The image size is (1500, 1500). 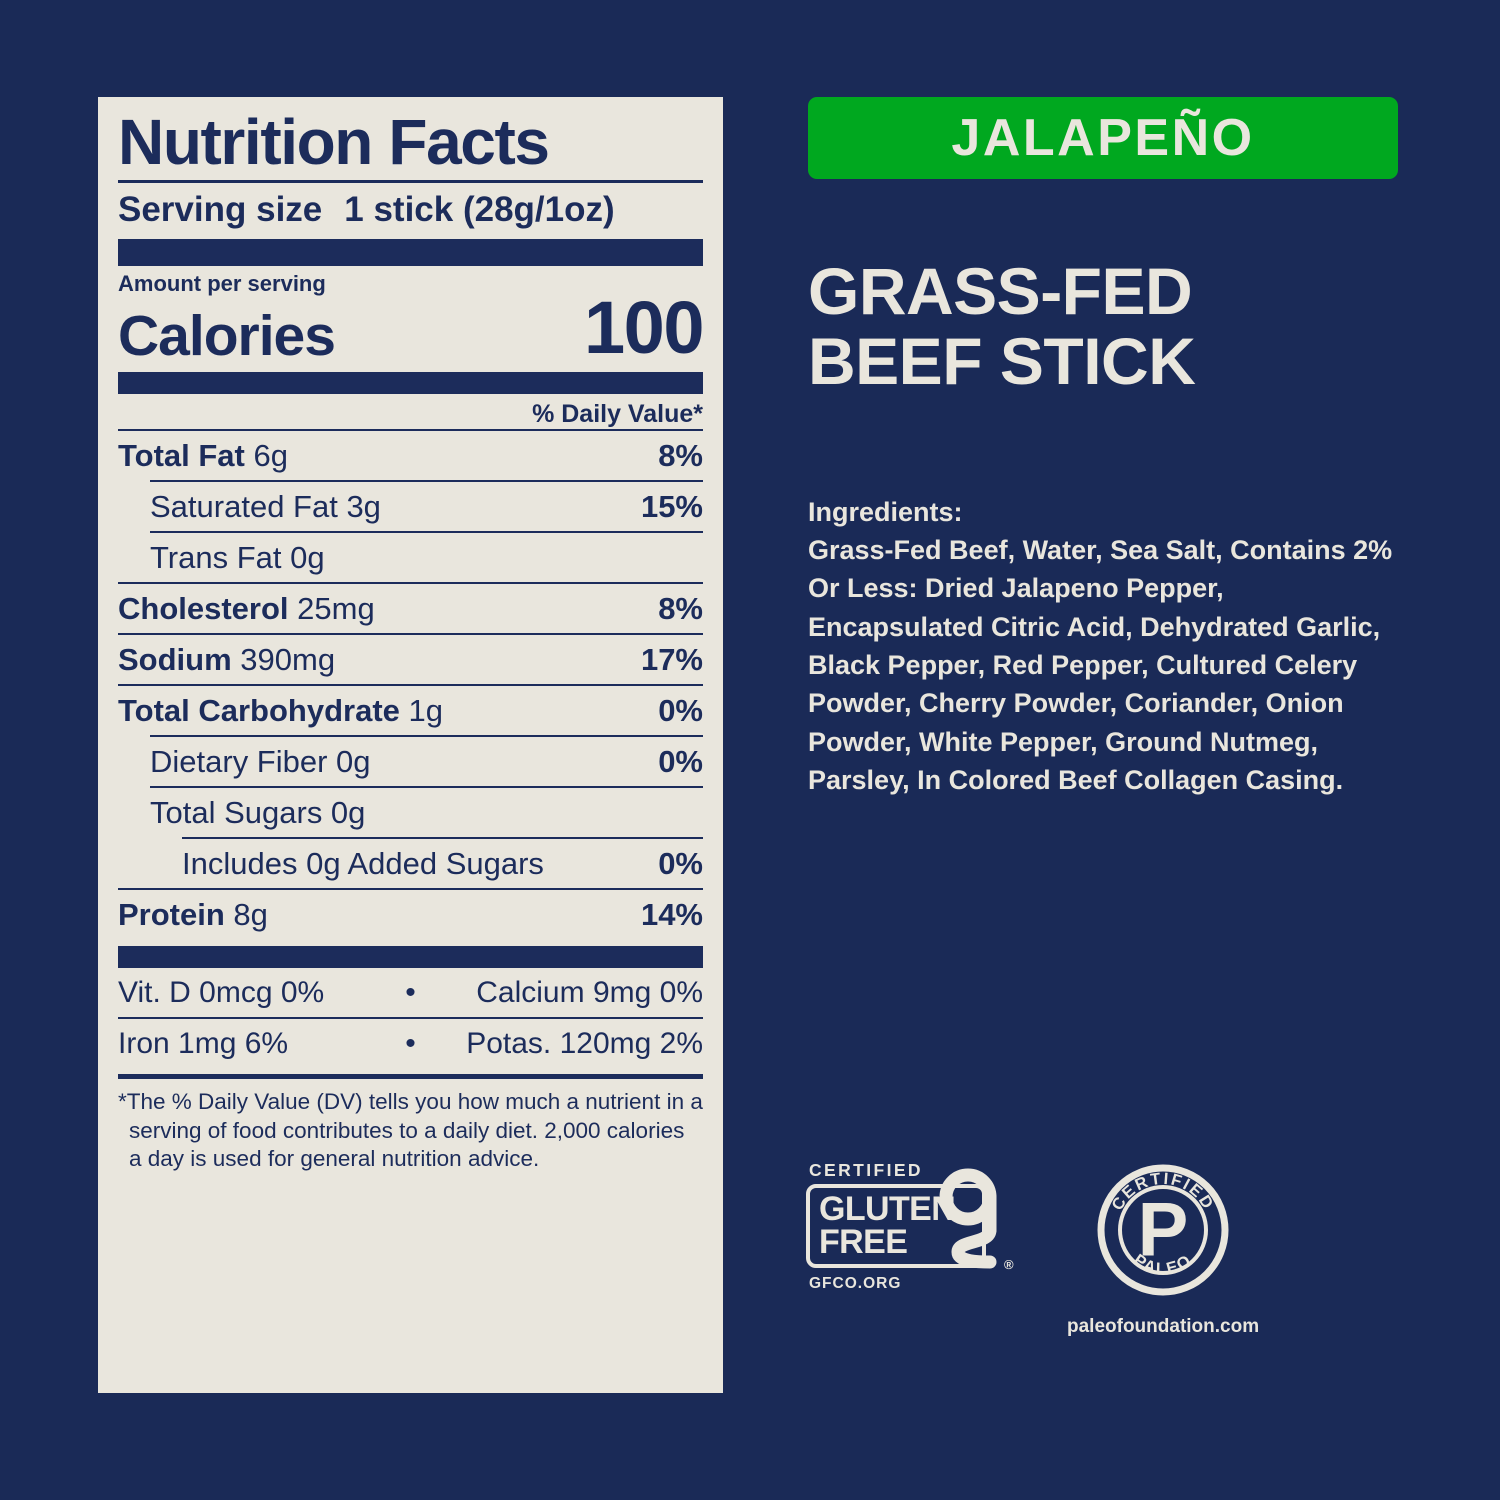 I want to click on nutrient-row-added-sugars: Includes 0g Added Sugars 0%, so click(x=410, y=863).